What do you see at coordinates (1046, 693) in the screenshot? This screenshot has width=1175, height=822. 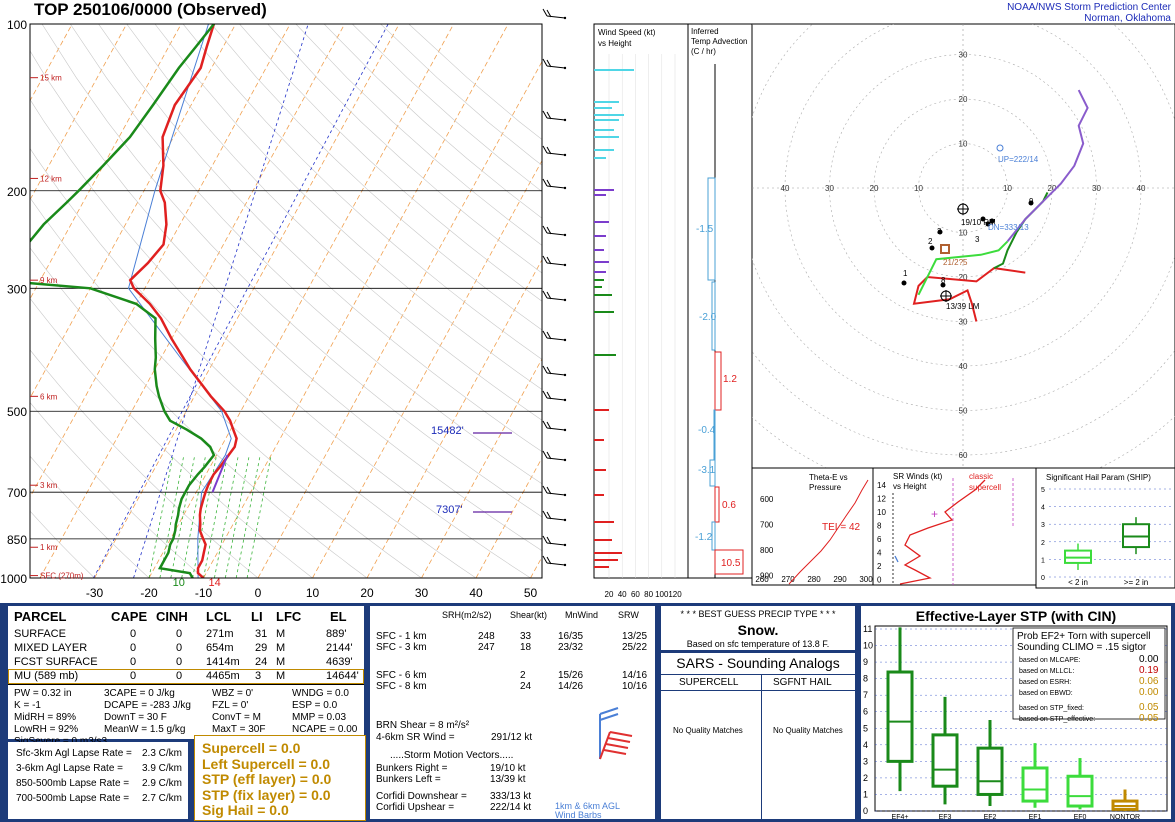 I see `stp-prob-label: based on EBWD:` at bounding box center [1046, 693].